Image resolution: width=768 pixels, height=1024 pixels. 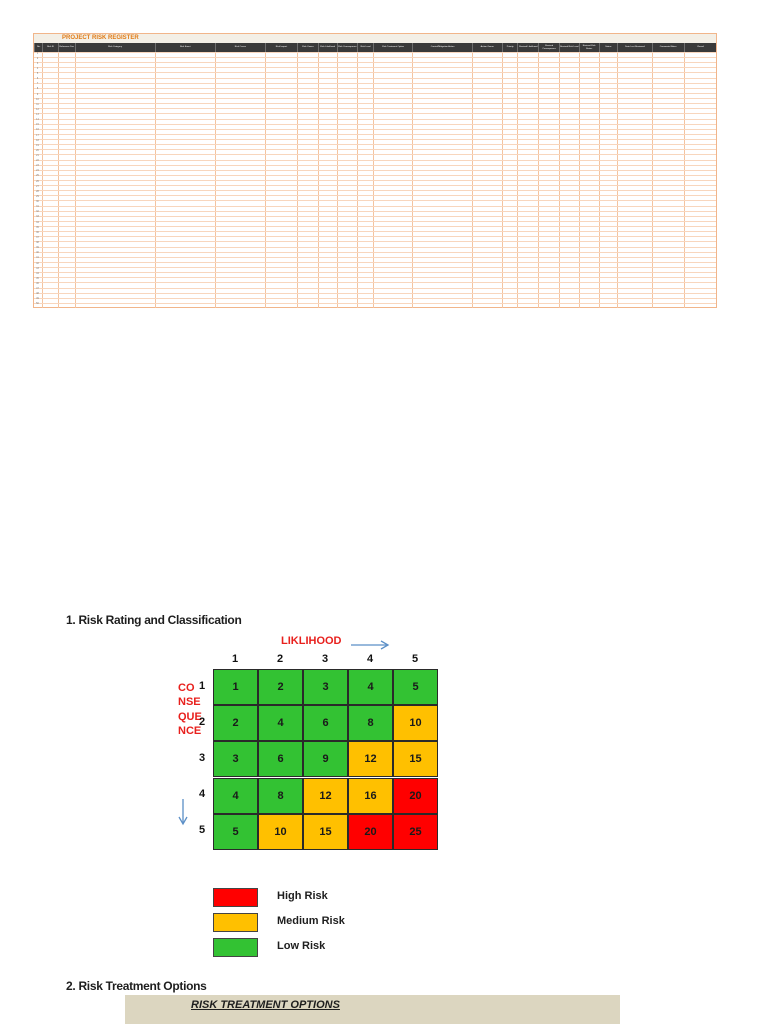 What do you see at coordinates (588, 47) in the screenshot?
I see `register-column-header: Revised Risk Status` at bounding box center [588, 47].